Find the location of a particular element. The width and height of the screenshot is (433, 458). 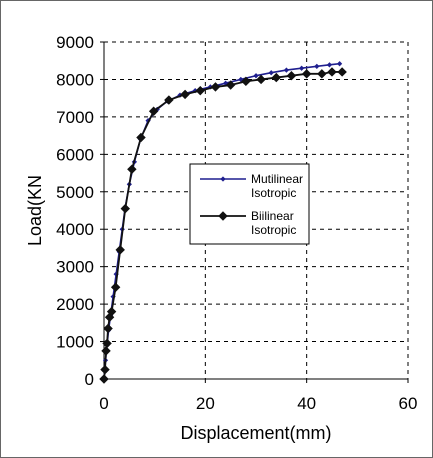

x-axis-title: Displacement(mm) is located at coordinates (255, 433).